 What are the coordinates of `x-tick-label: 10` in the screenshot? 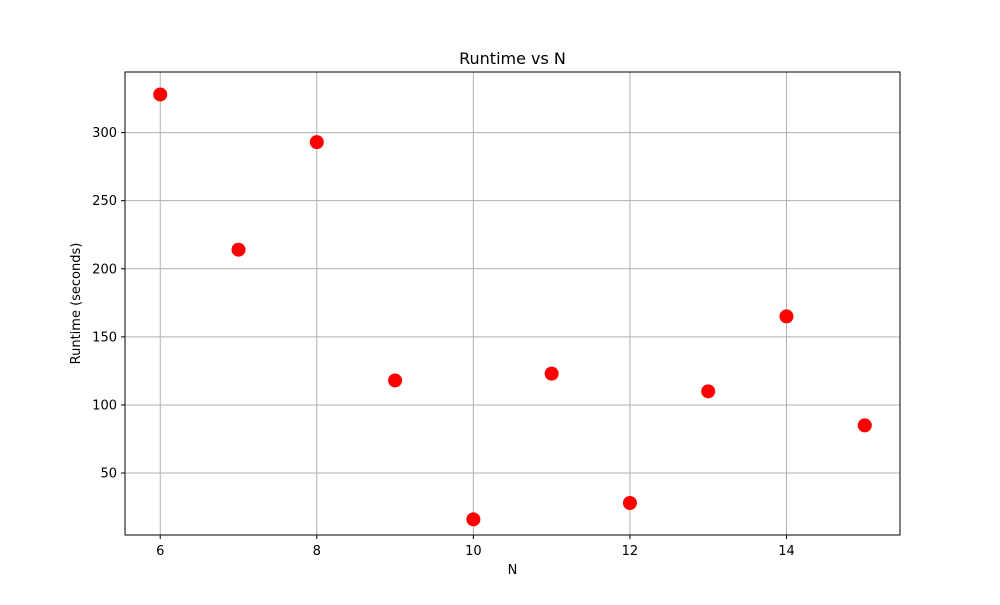 It's located at (473, 551).